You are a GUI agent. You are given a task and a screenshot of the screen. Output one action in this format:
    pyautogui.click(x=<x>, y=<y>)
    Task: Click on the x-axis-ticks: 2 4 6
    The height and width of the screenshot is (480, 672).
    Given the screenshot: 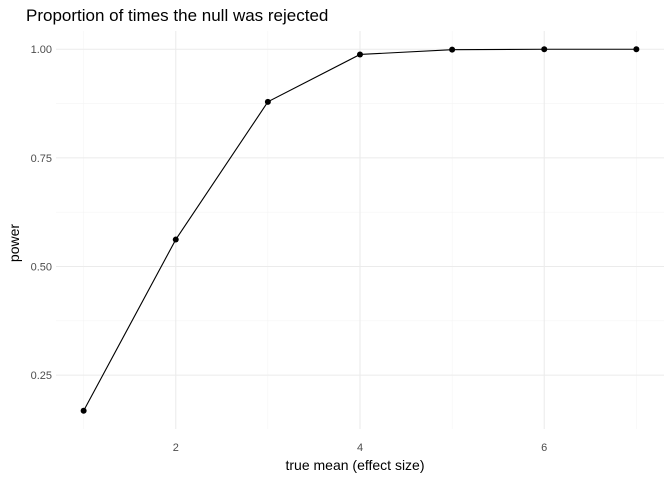 What is the action you would take?
    pyautogui.click(x=360, y=448)
    